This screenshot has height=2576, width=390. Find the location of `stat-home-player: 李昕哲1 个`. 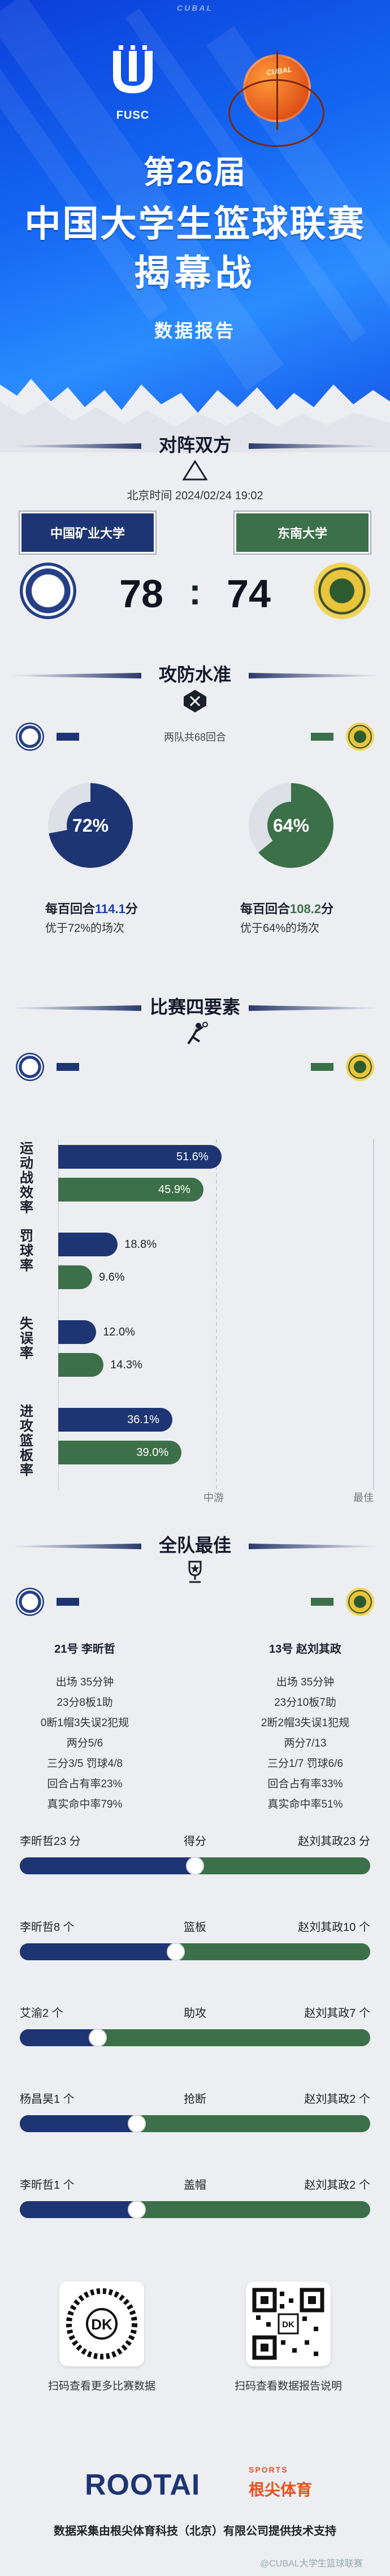

stat-home-player: 李昕哲1 个 is located at coordinates (47, 2185).